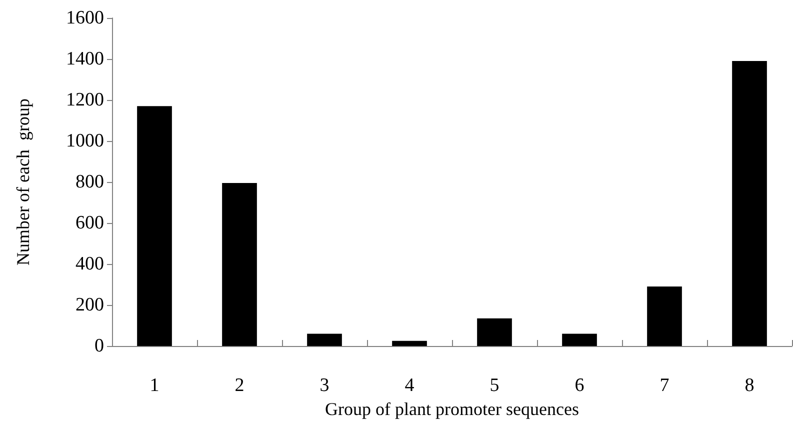 The image size is (793, 428). I want to click on y-tick-label: 400, so click(90, 264).